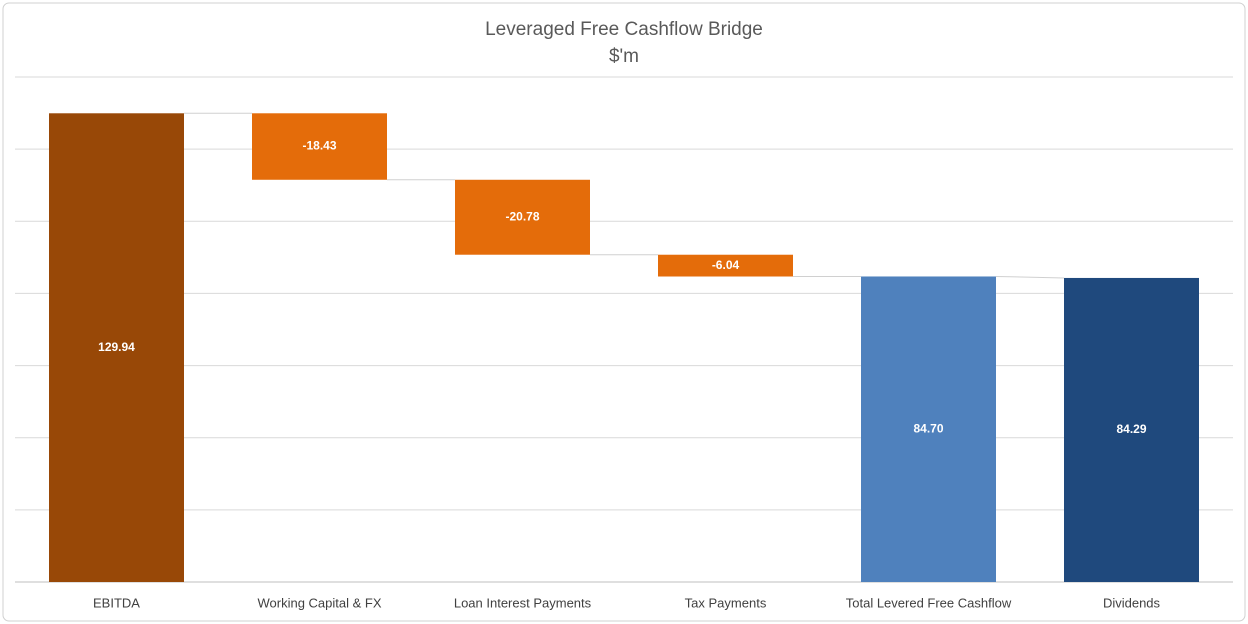 The width and height of the screenshot is (1248, 624). I want to click on value-label: 84.29, so click(1131, 429).